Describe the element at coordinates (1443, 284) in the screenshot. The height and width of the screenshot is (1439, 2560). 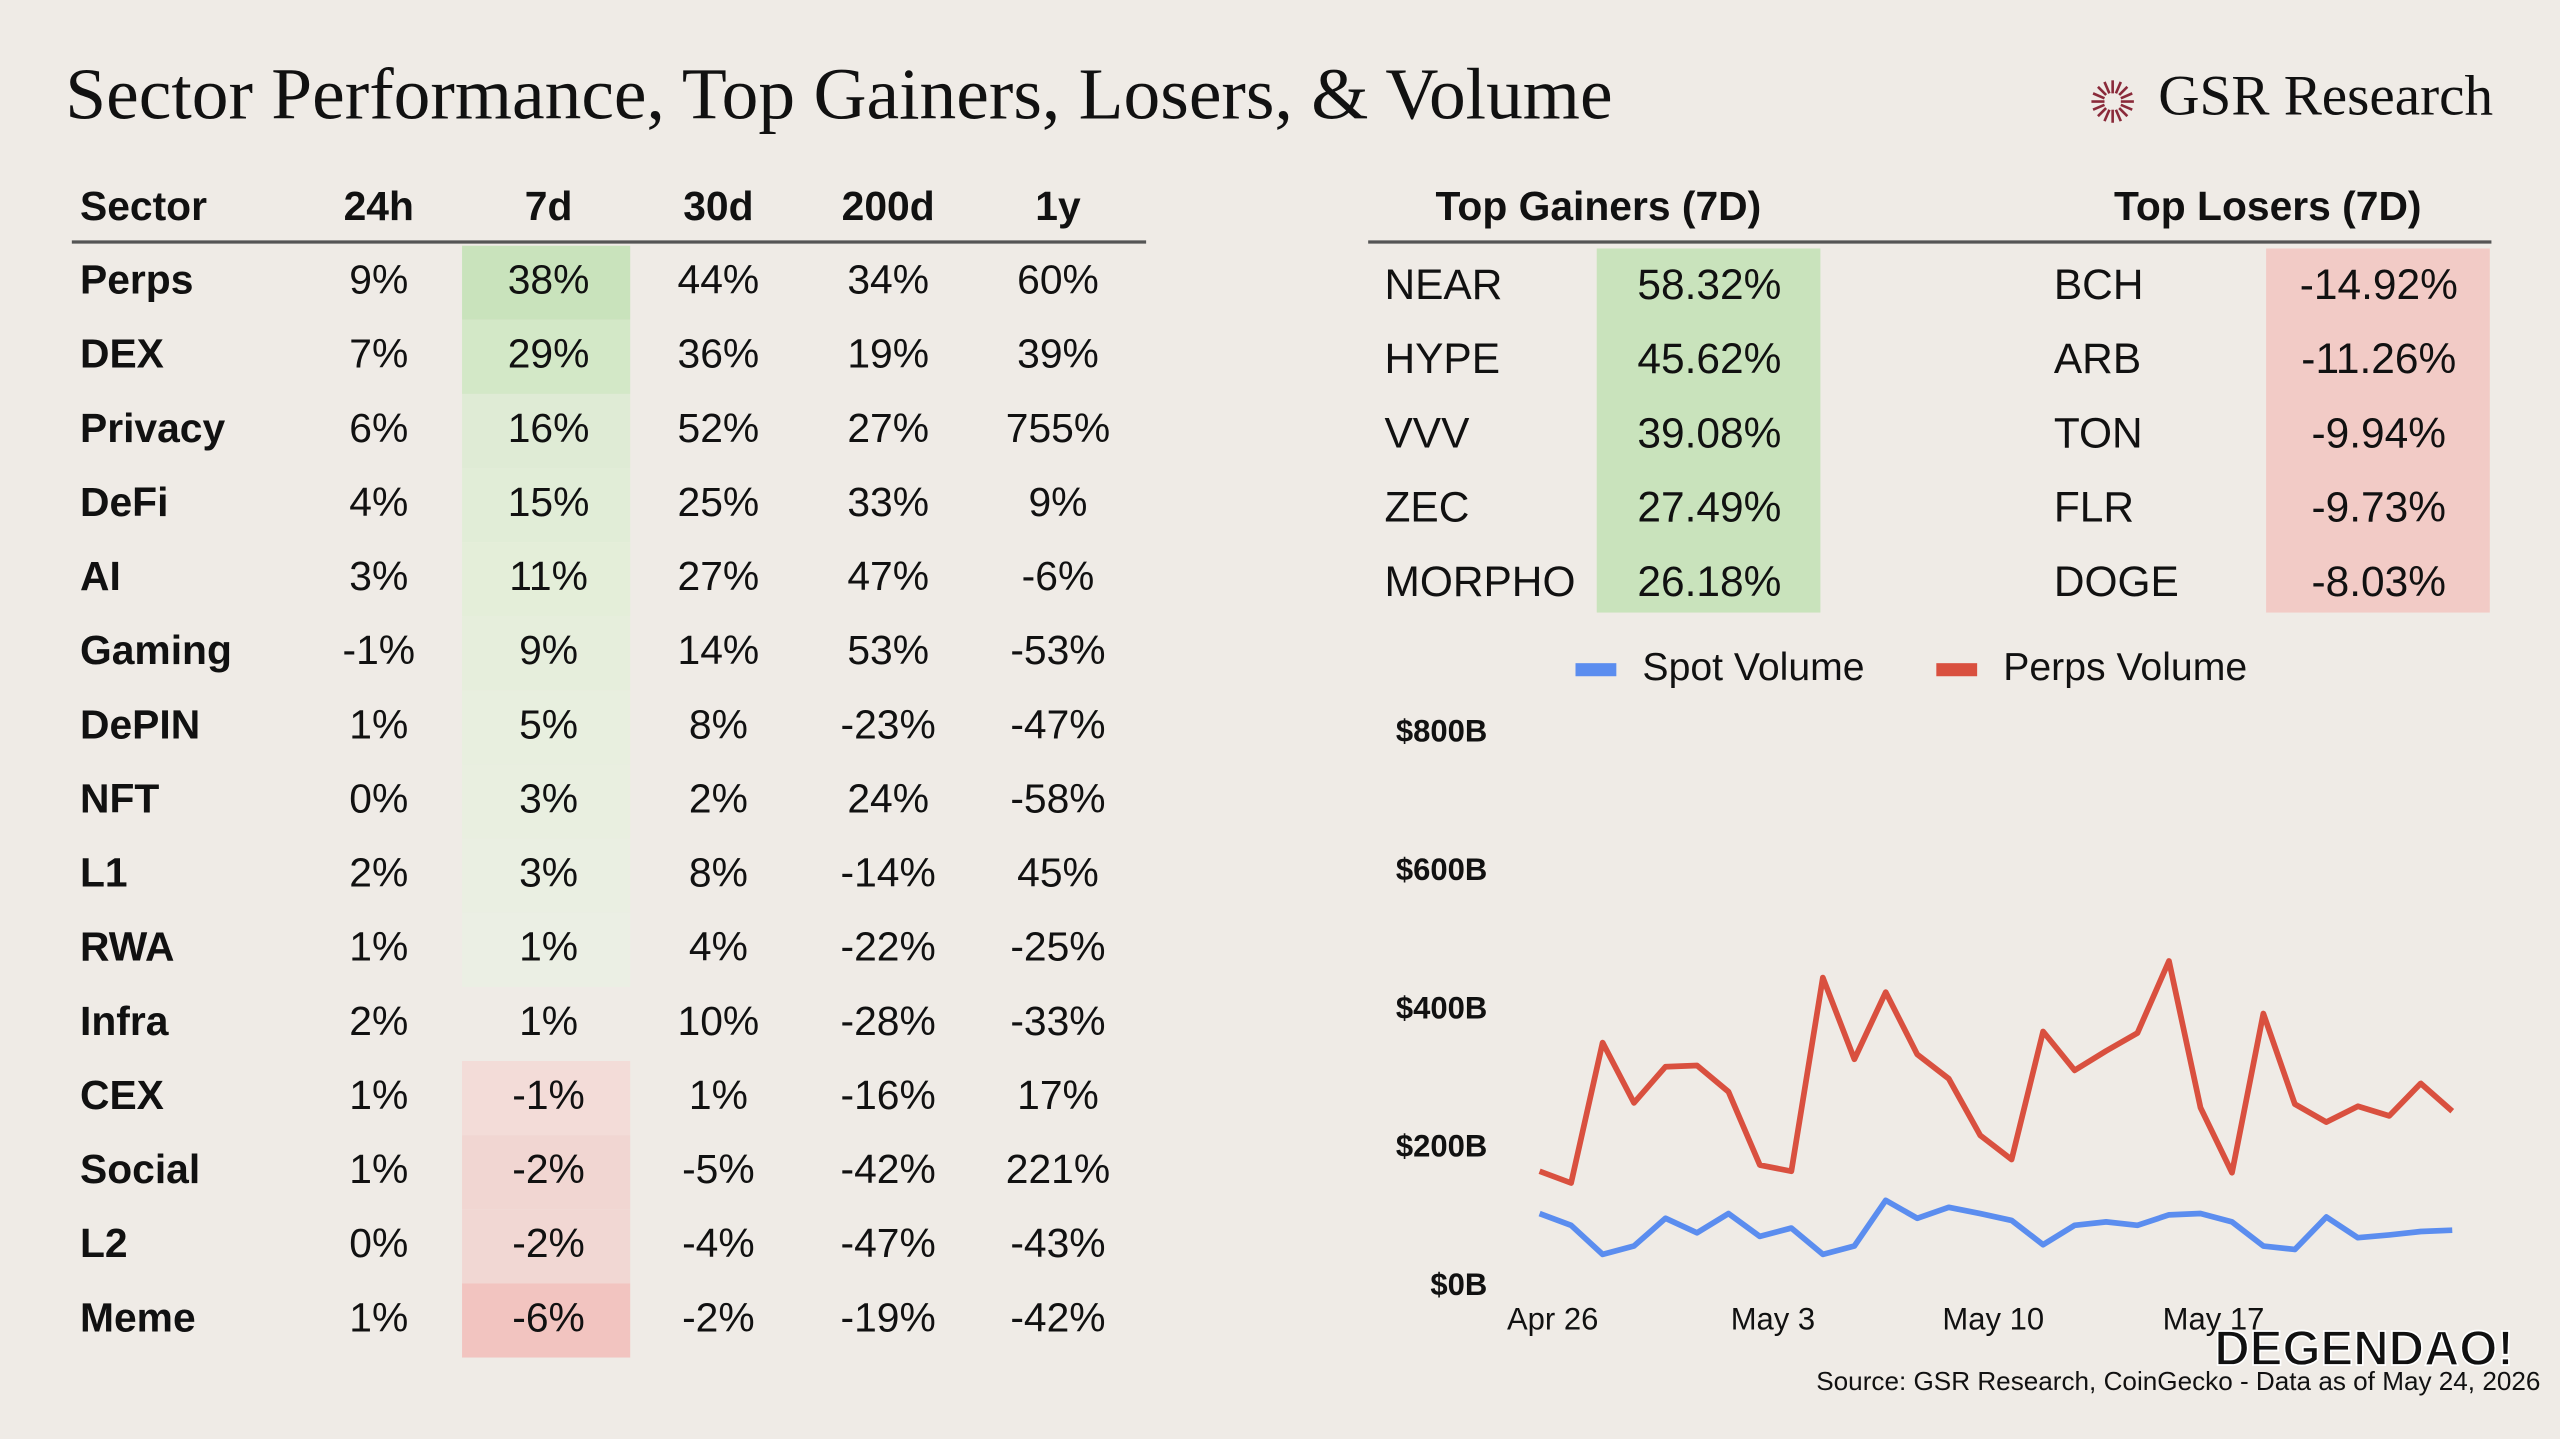
I see `ticker: NEAR` at that location.